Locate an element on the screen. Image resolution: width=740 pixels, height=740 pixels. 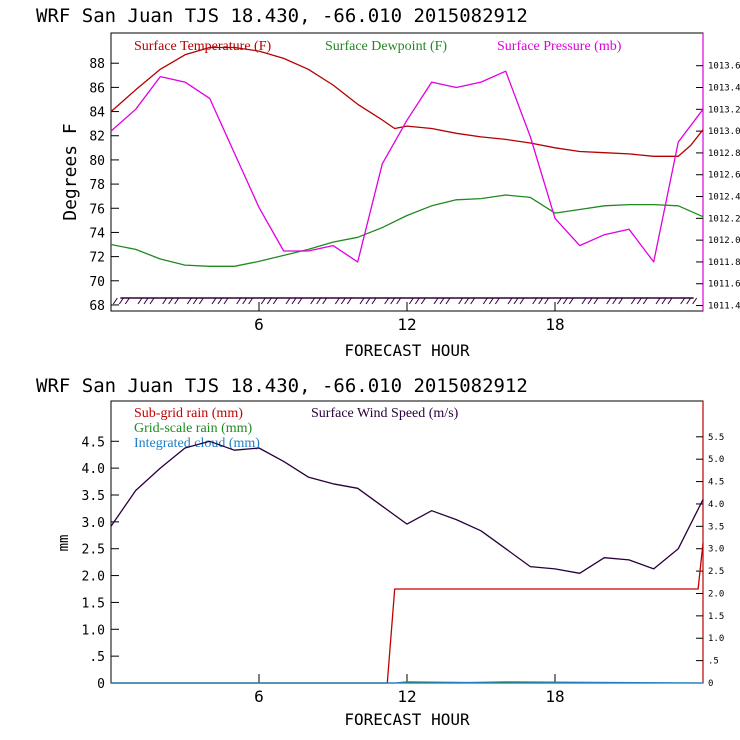
y2-tick-label: 1011.6 is located at coordinates (724, 285).